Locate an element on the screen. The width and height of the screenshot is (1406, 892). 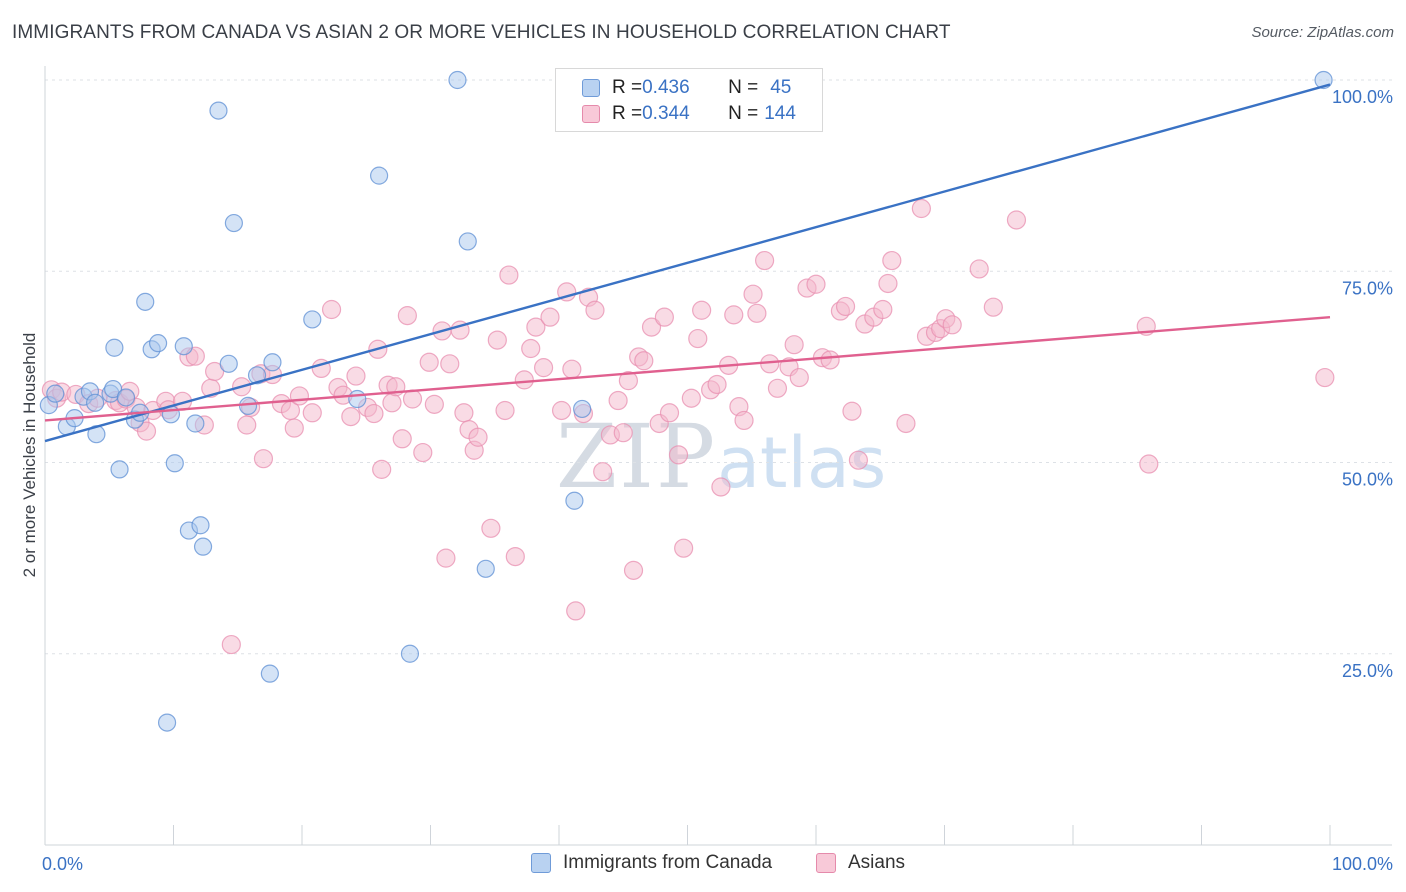
legend-n-value: 45 is located at coordinates (781, 87).